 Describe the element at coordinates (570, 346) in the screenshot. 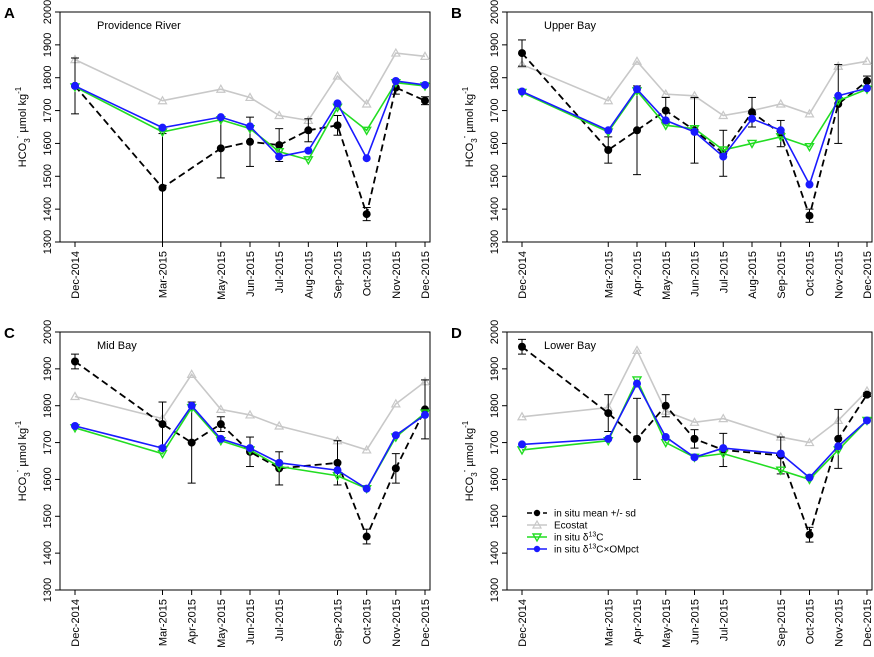

I see `panel-title: Lower Bay` at that location.